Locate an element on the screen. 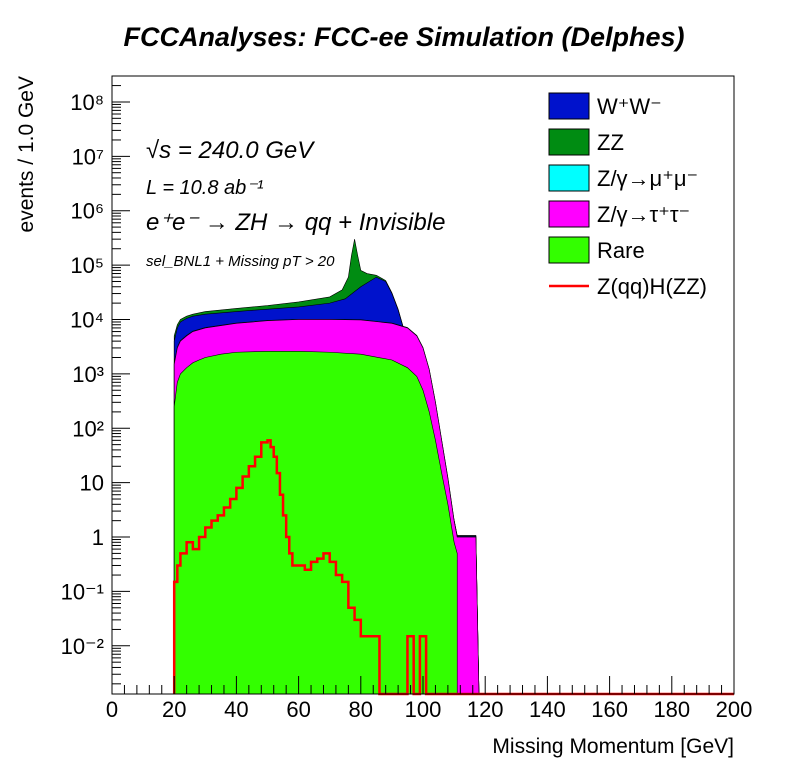  legend-item-rare: Rare is located at coordinates (596, 250).